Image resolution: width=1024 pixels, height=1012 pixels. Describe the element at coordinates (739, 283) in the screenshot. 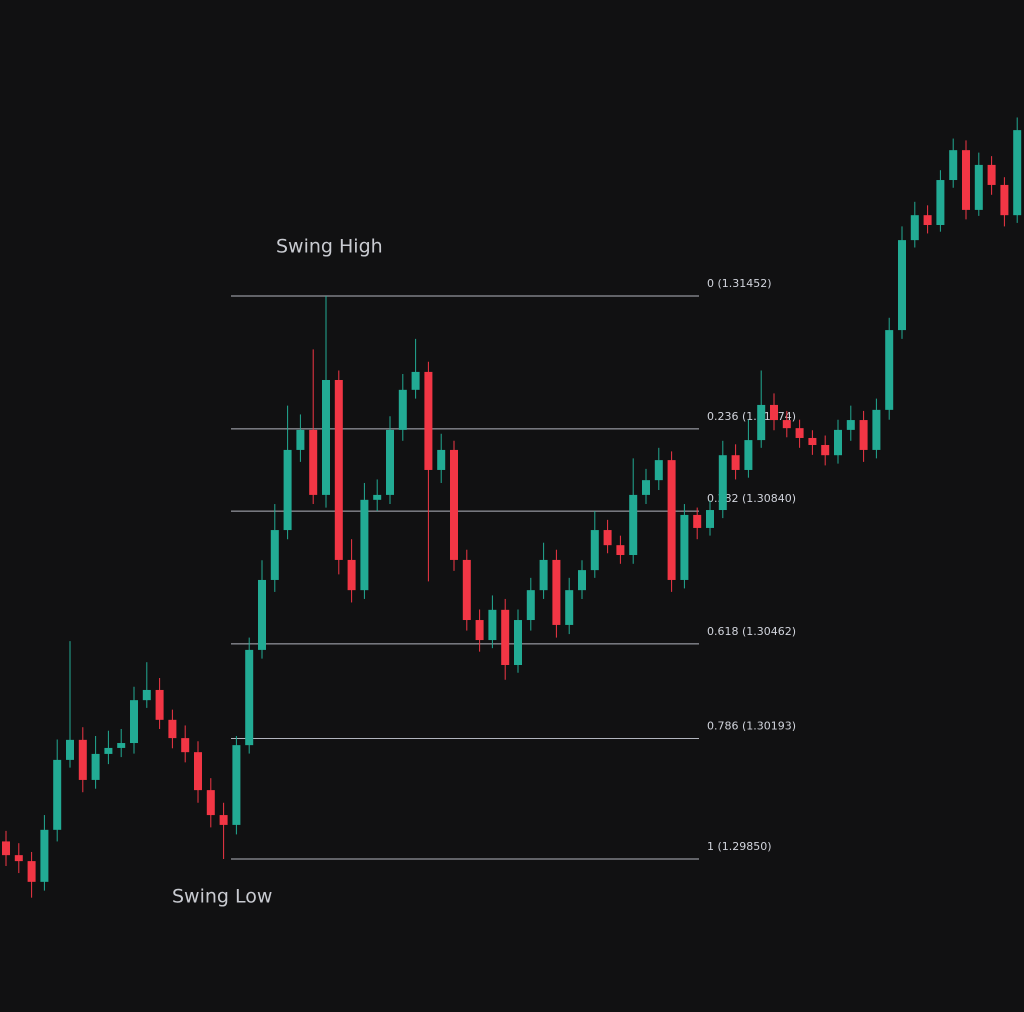

I see `fib-label: 0 (1.31452)` at that location.